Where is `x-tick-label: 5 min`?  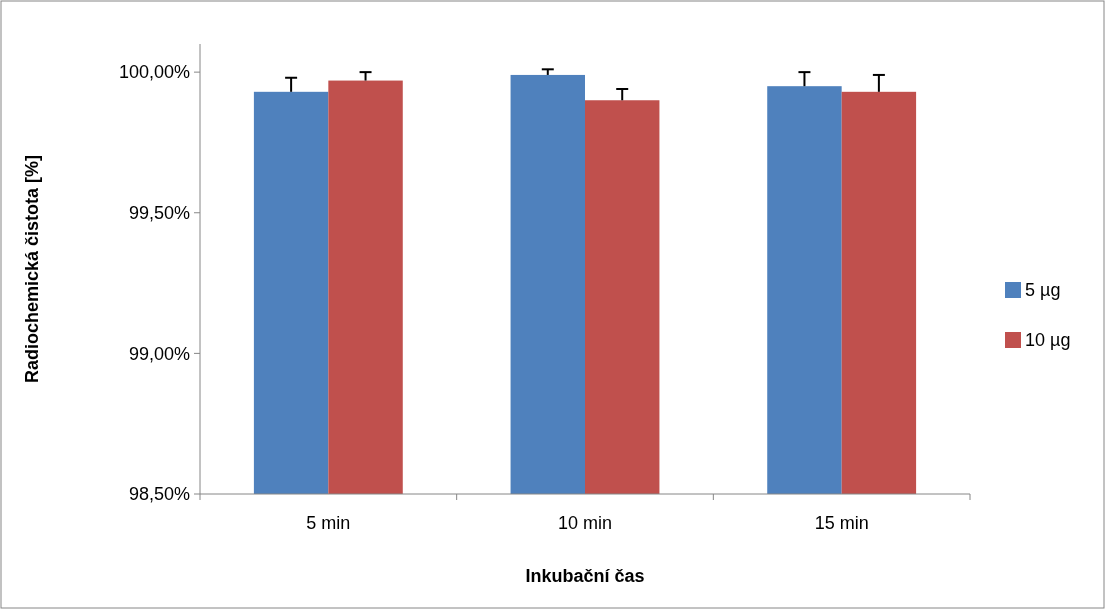 x-tick-label: 5 min is located at coordinates (328, 523).